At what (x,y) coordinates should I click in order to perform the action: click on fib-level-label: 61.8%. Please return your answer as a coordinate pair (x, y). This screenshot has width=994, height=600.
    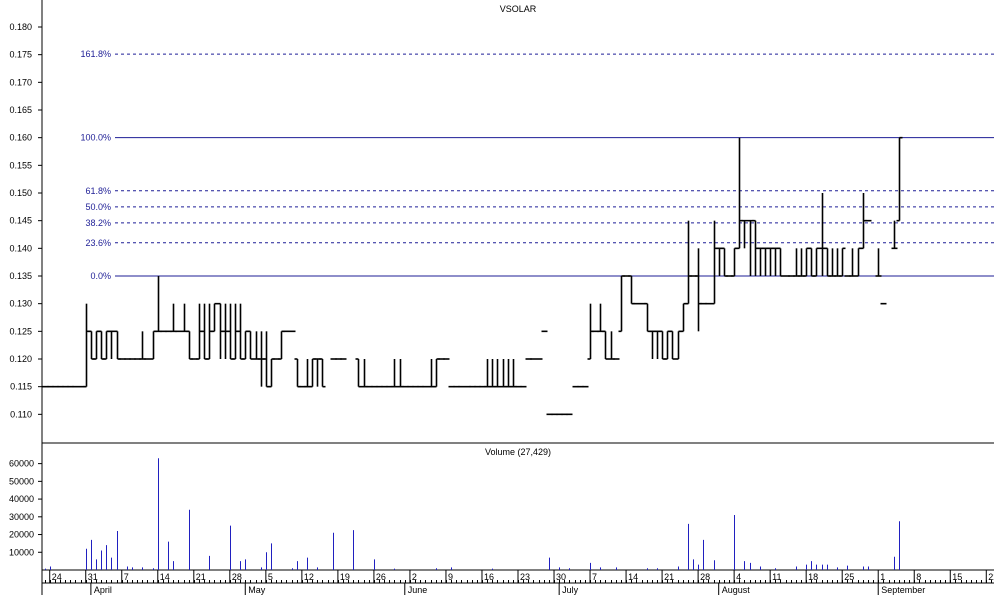
    Looking at the image, I should click on (98, 191).